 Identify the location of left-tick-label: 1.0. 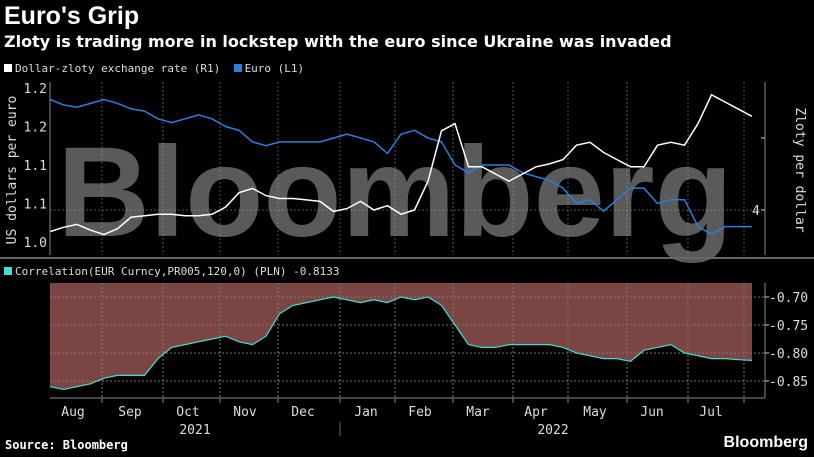
(35, 243).